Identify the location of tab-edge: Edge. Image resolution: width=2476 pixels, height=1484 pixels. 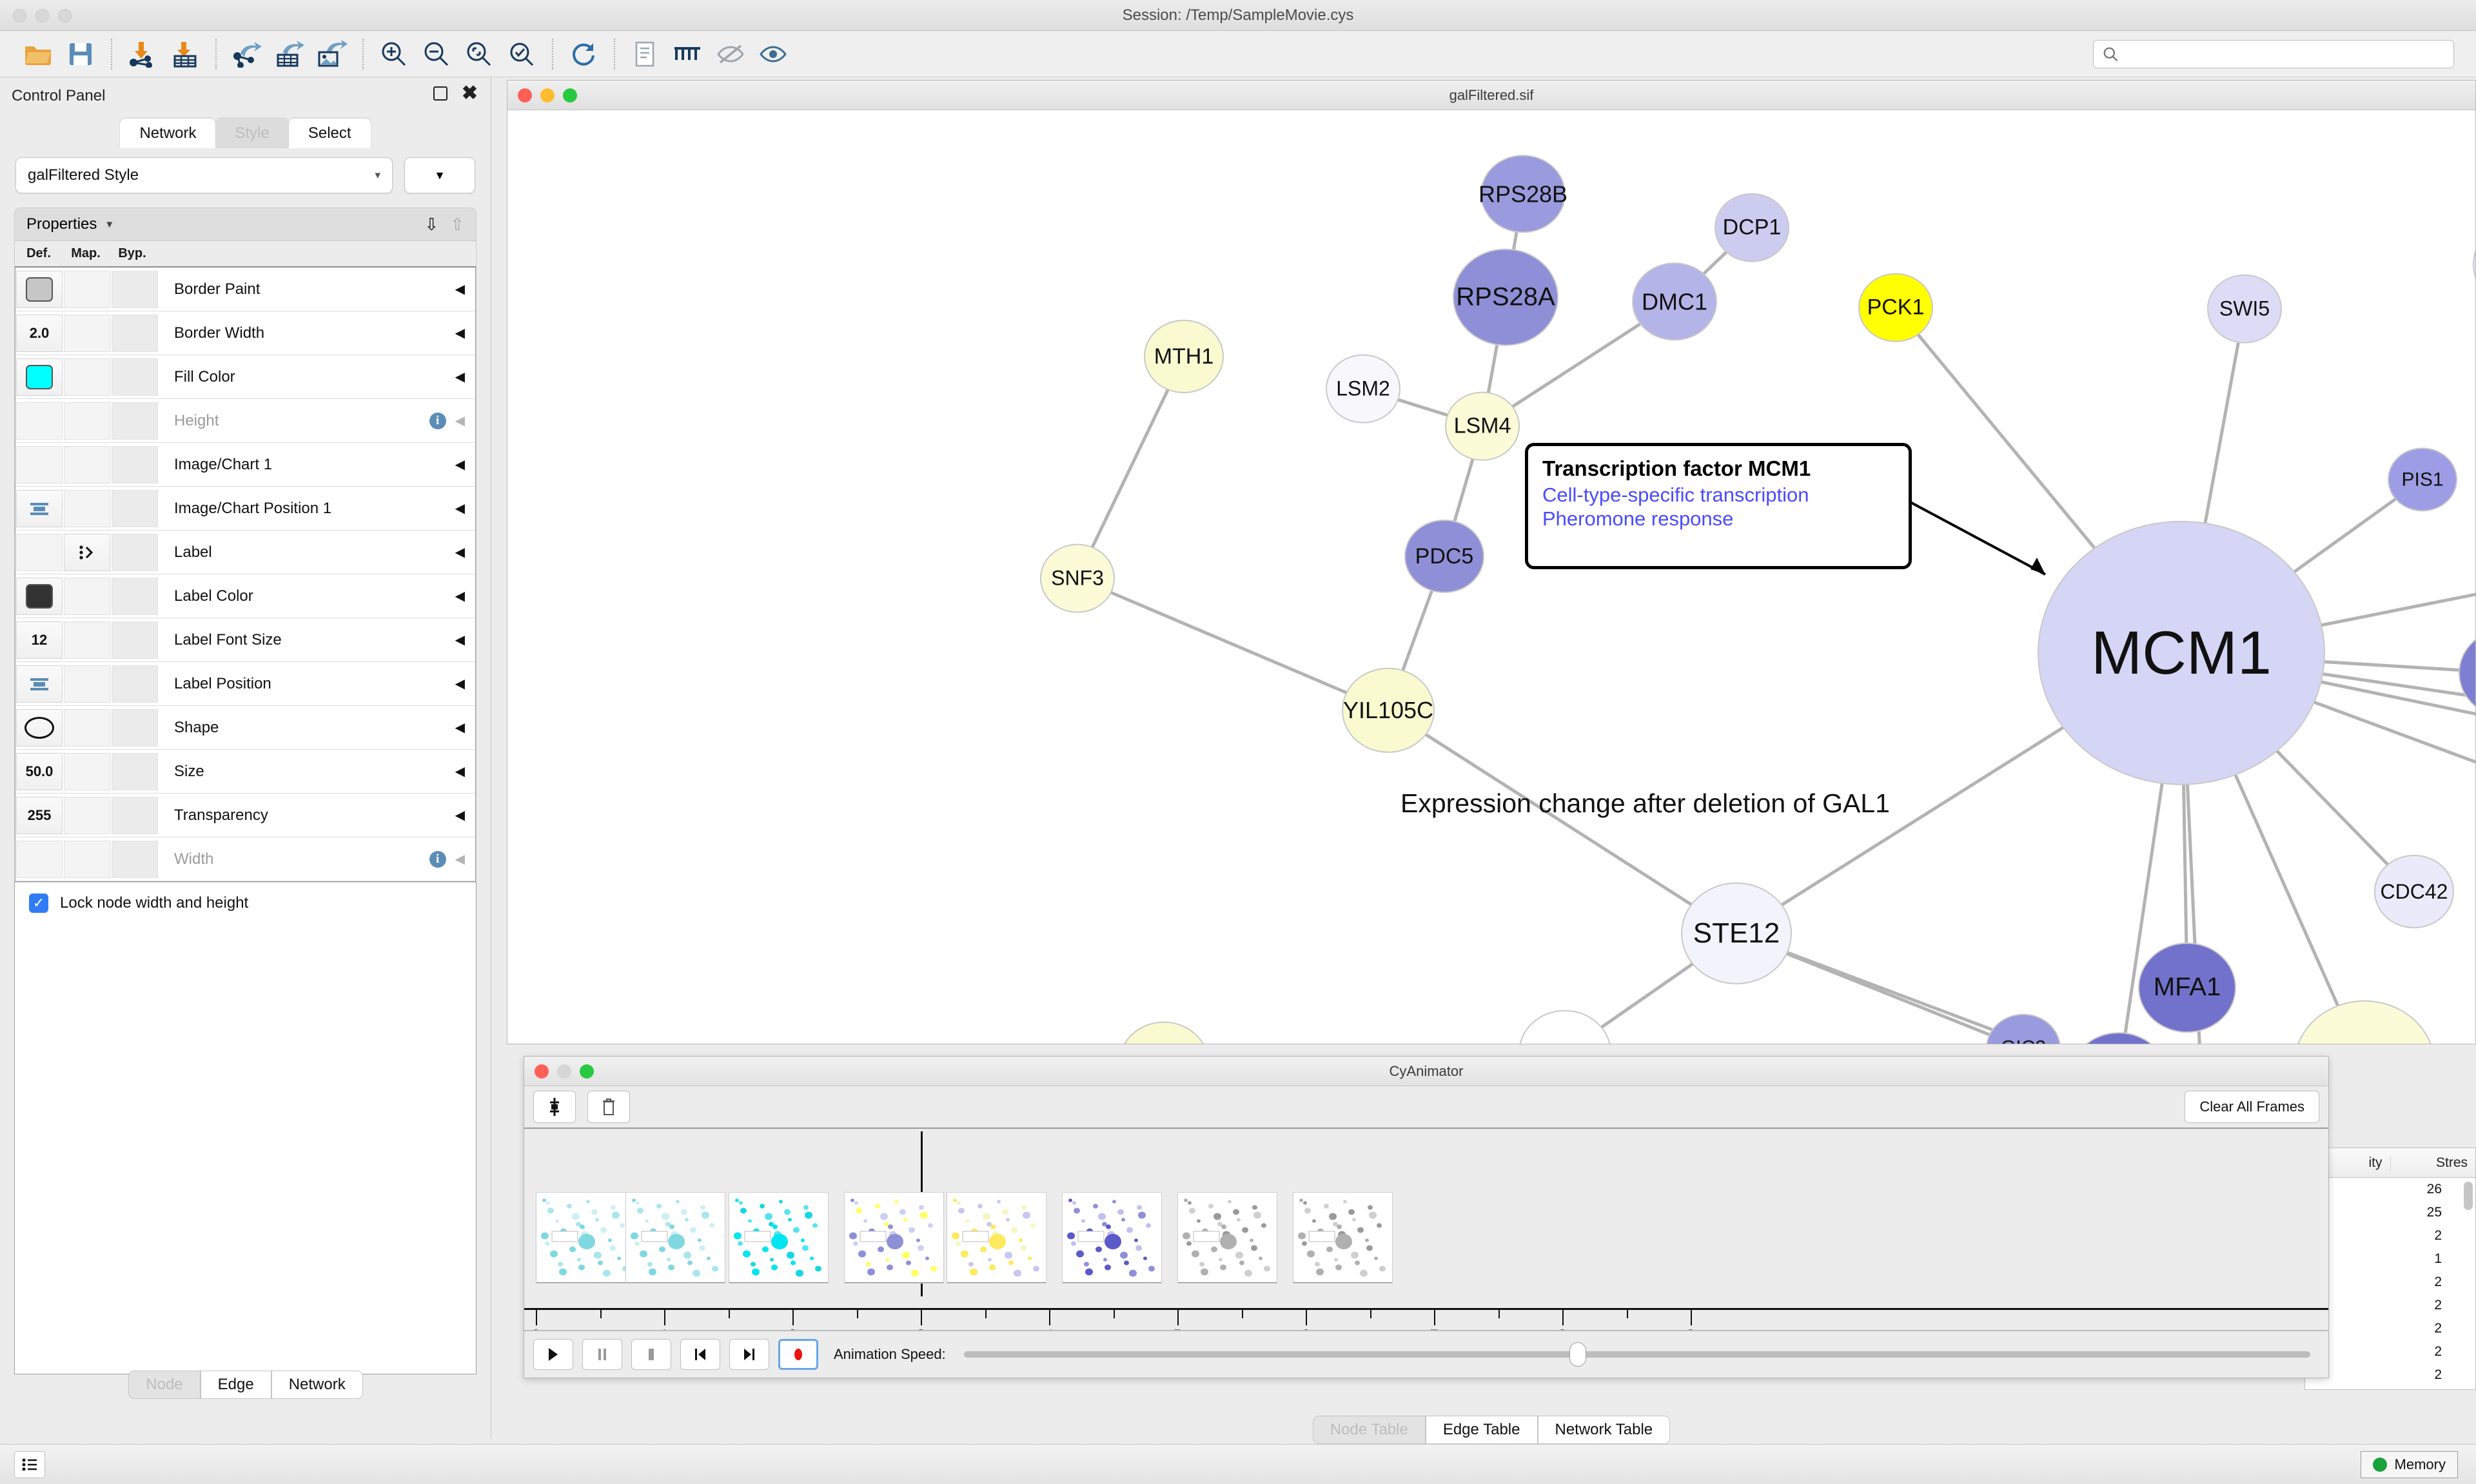
(235, 1385).